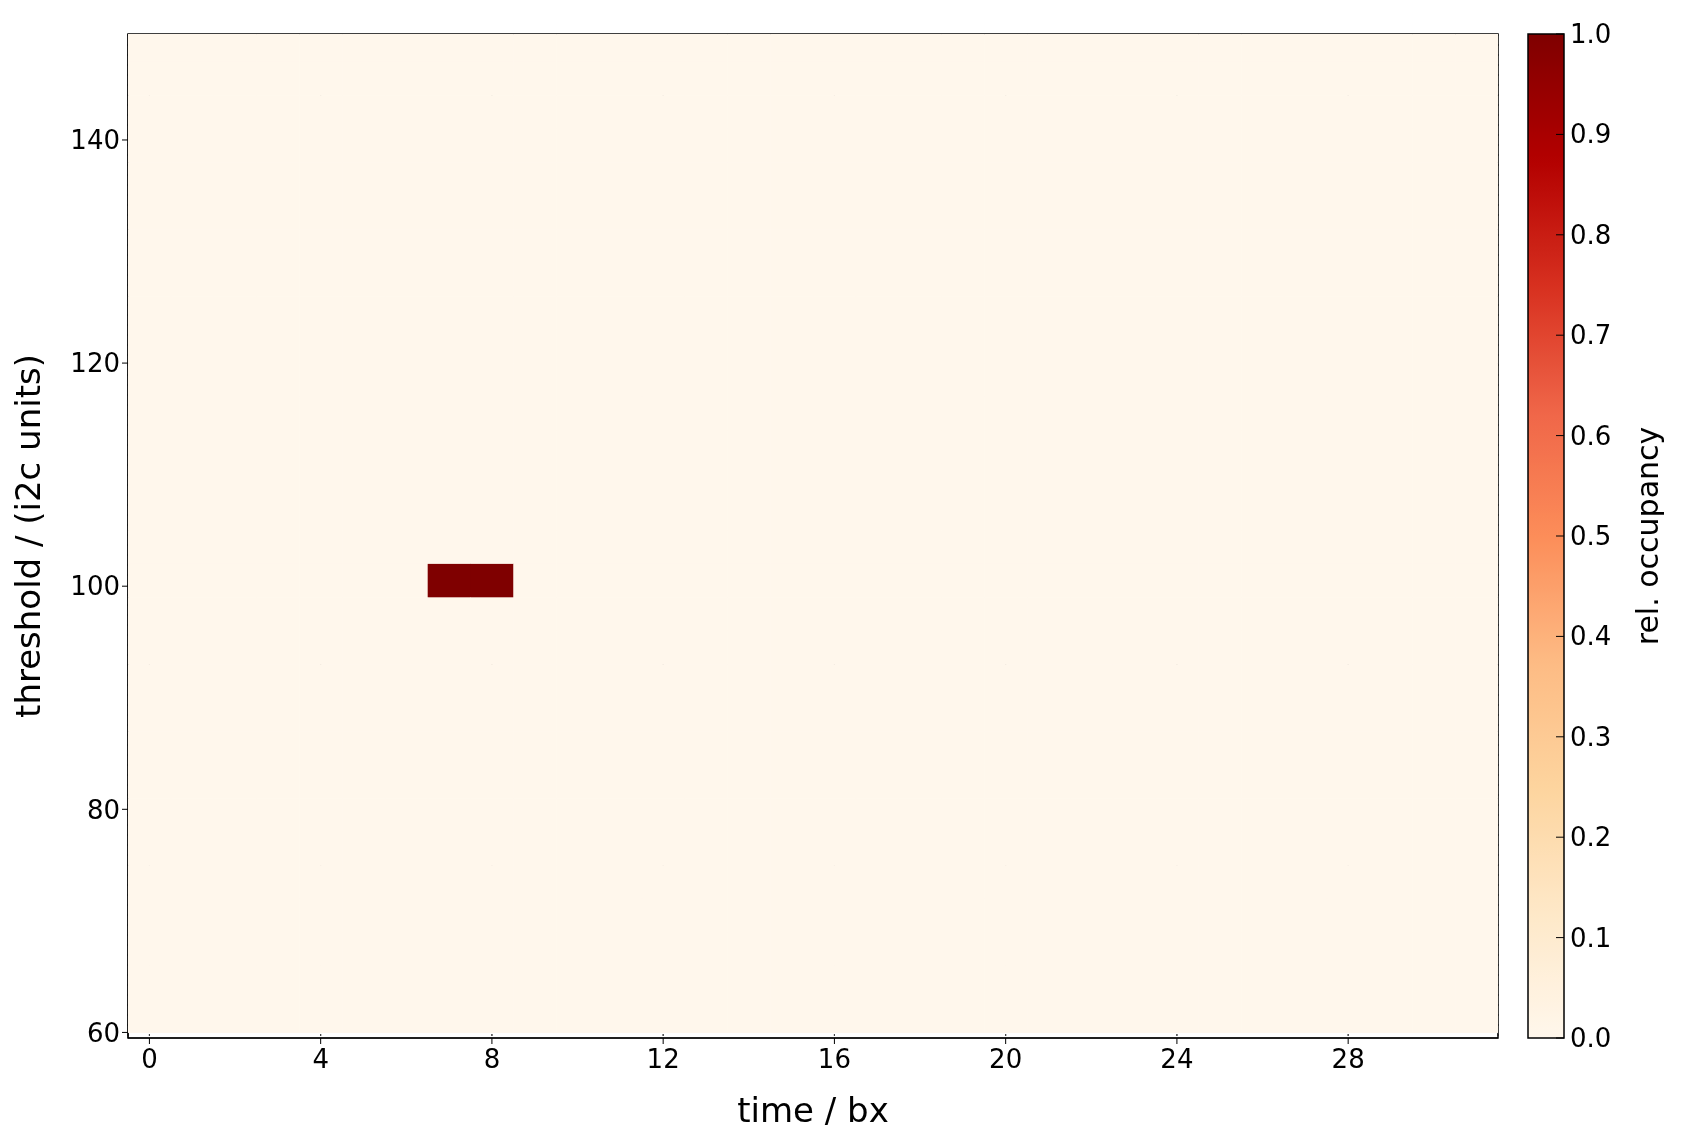  Describe the element at coordinates (1591, 636) in the screenshot. I see `color-bar-label: 0.4` at that location.